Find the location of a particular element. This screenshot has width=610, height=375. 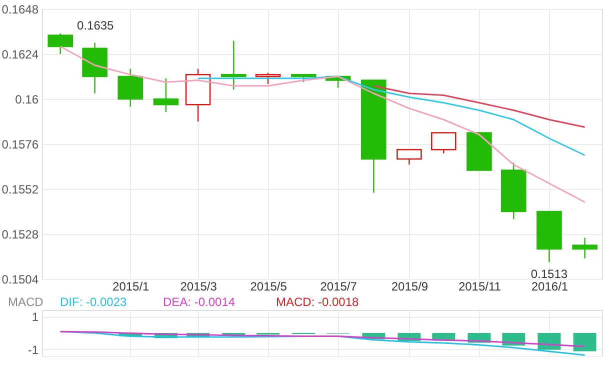

y-tick-label: -1 is located at coordinates (33, 349).